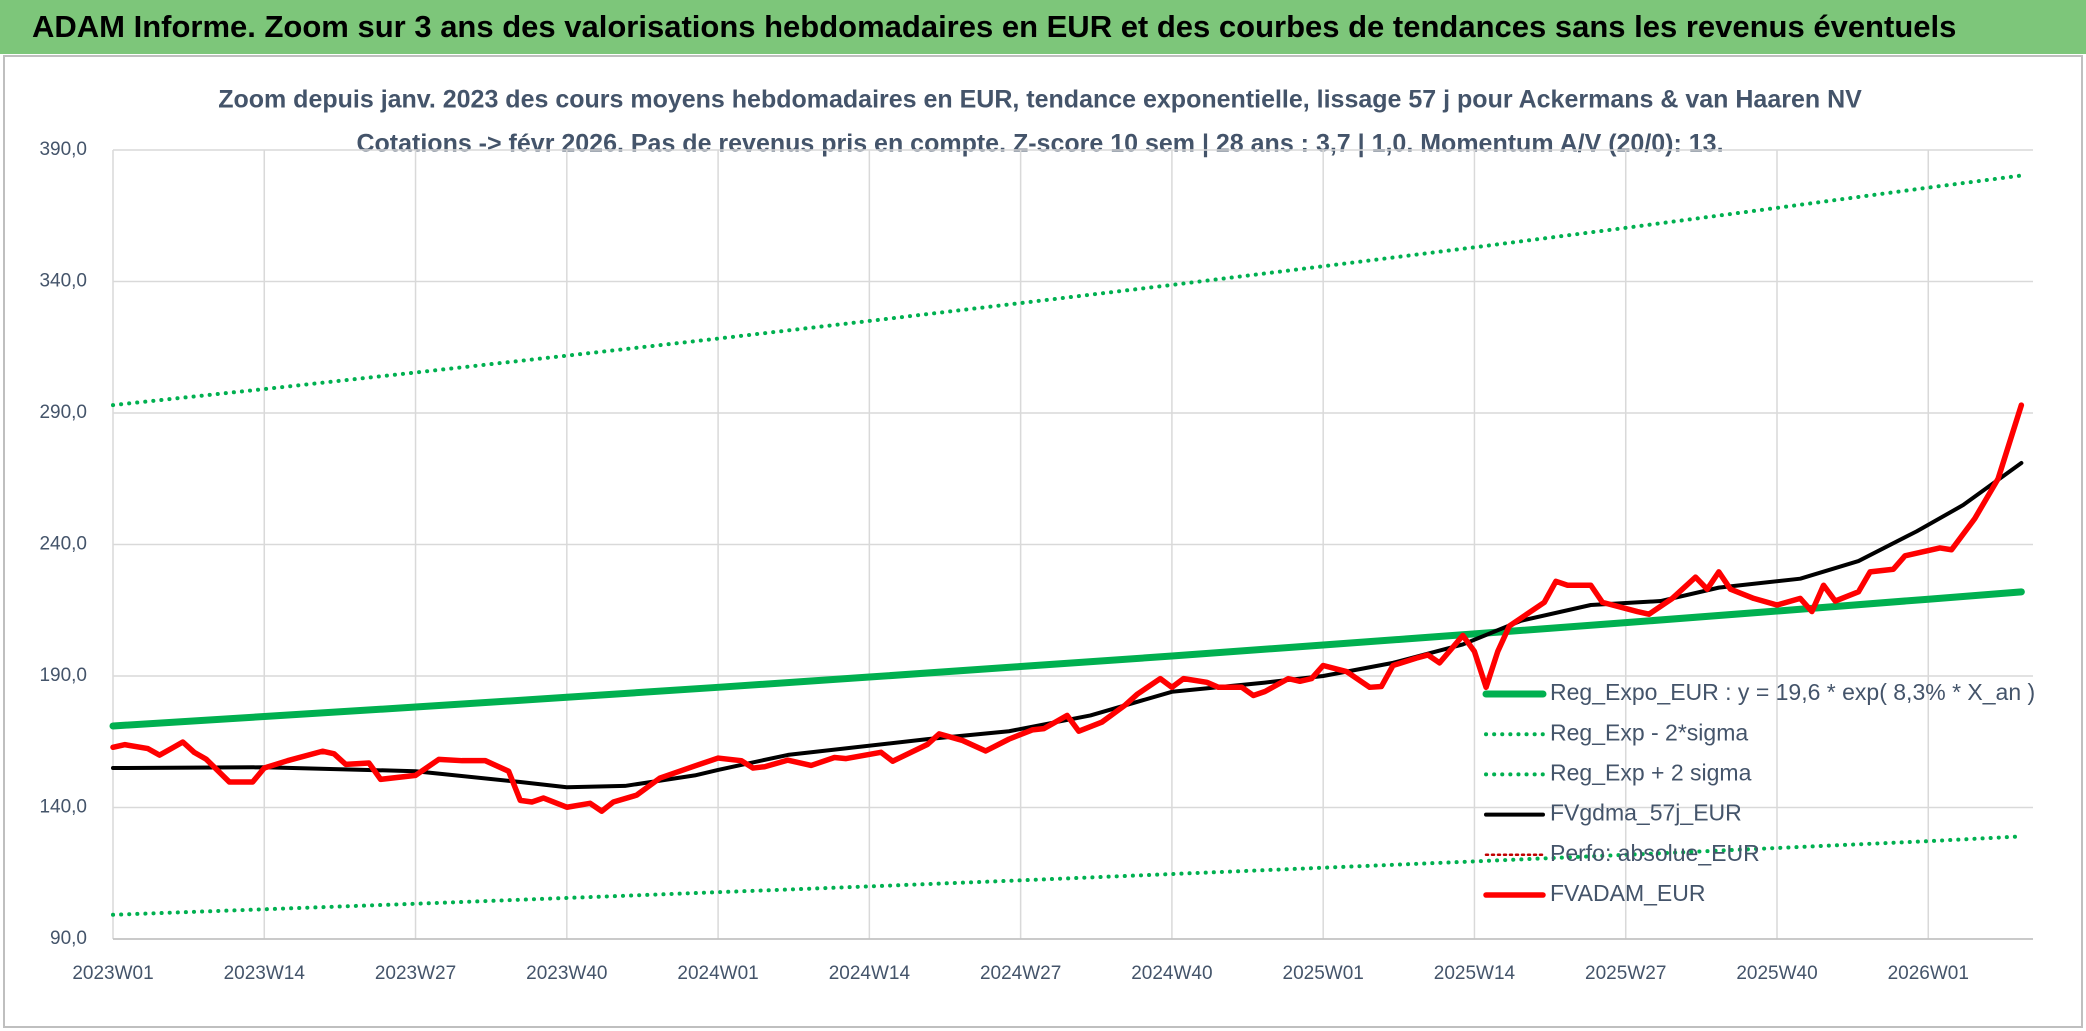 The width and height of the screenshot is (2086, 1031). Describe the element at coordinates (1776, 973) in the screenshot. I see `x-tick-label: 2025W40` at that location.